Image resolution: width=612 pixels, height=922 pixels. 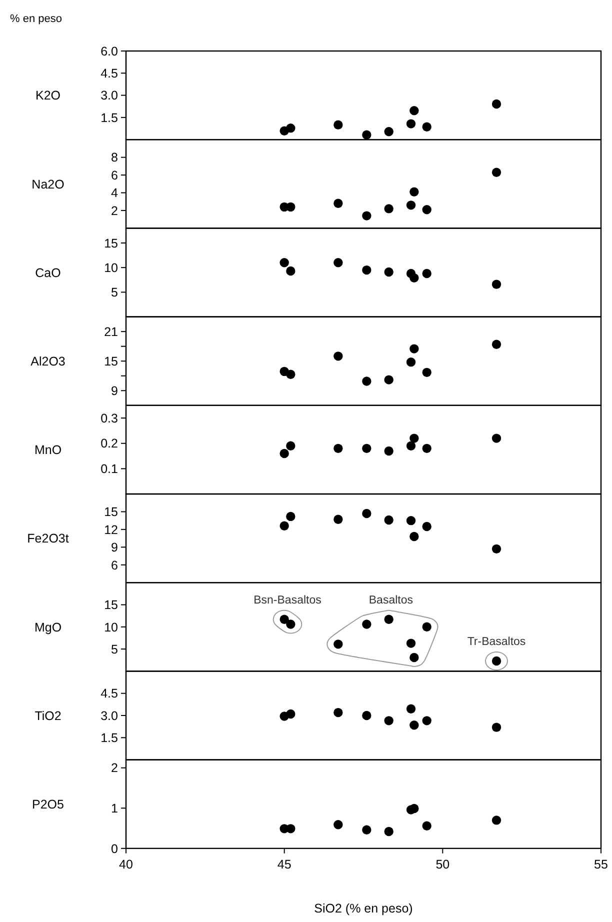 What do you see at coordinates (48, 184) in the screenshot?
I see `y-axis-title: Na2O` at bounding box center [48, 184].